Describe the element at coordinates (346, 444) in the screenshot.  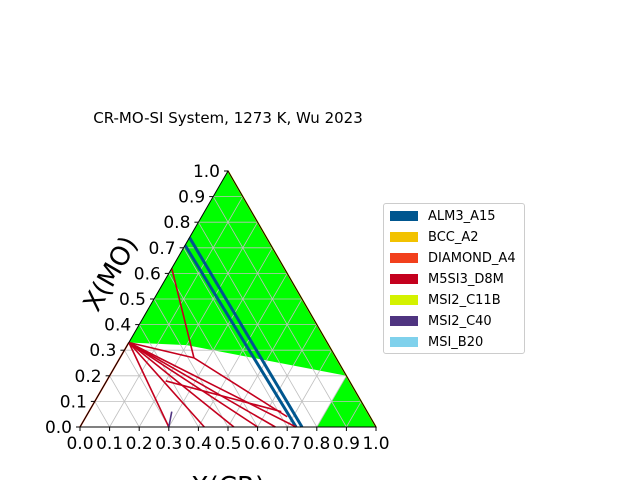
I see `x-tick-label: 0.9` at that location.